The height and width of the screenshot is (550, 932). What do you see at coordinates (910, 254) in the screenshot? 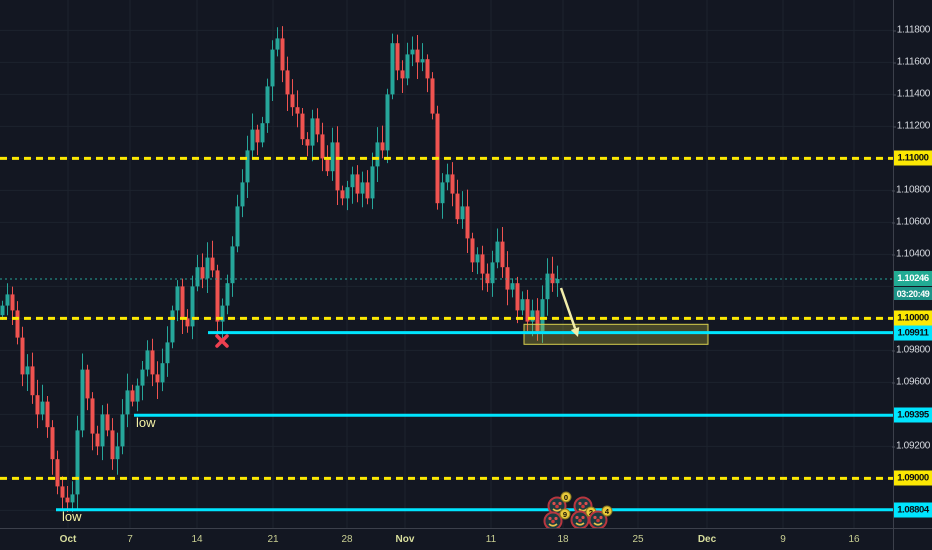
I see `price-tick-label: 1.10400` at bounding box center [910, 254].